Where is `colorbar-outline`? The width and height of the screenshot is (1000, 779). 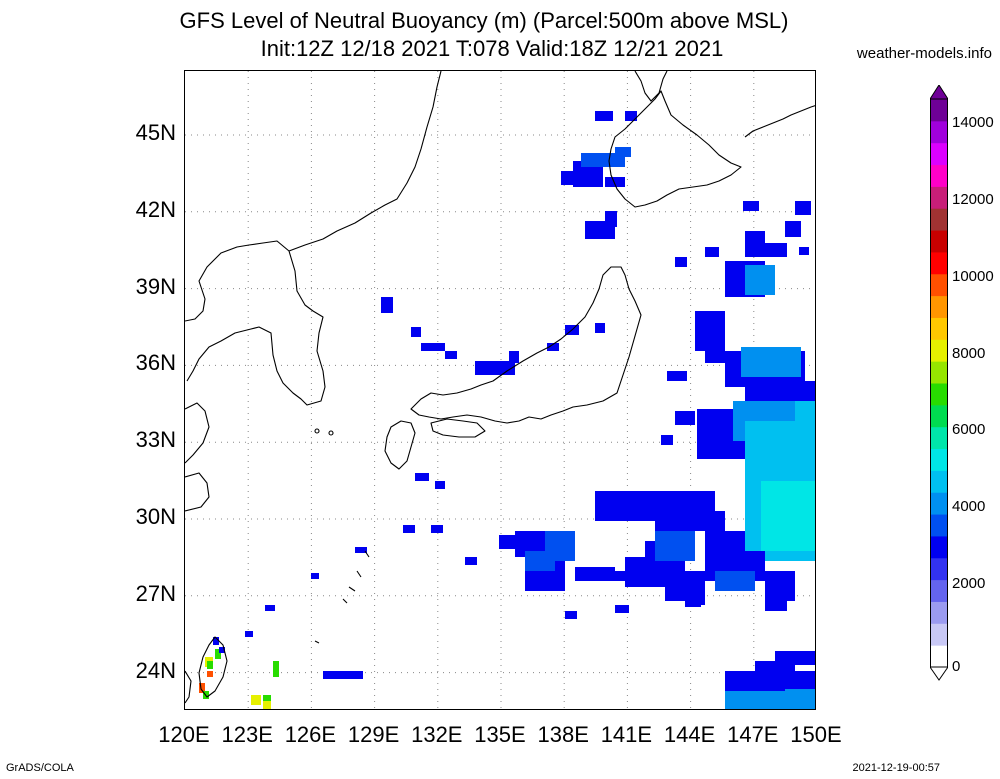 colorbar-outline is located at coordinates (939, 383).